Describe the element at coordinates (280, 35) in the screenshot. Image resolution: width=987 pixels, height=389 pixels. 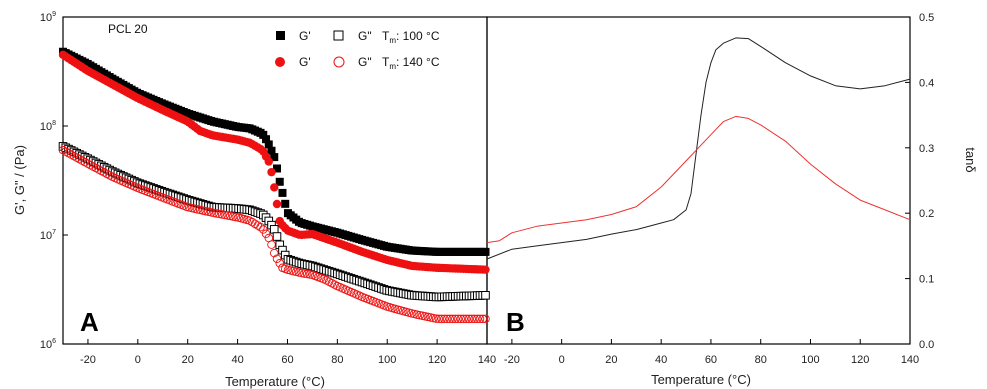
I see `legend-gp-100-marker` at that location.